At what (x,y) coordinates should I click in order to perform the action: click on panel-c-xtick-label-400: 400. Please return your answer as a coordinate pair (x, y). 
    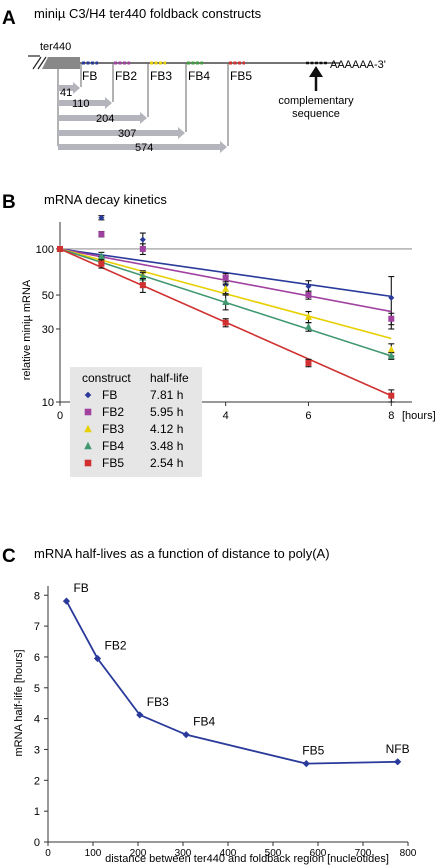
    Looking at the image, I should click on (228, 853).